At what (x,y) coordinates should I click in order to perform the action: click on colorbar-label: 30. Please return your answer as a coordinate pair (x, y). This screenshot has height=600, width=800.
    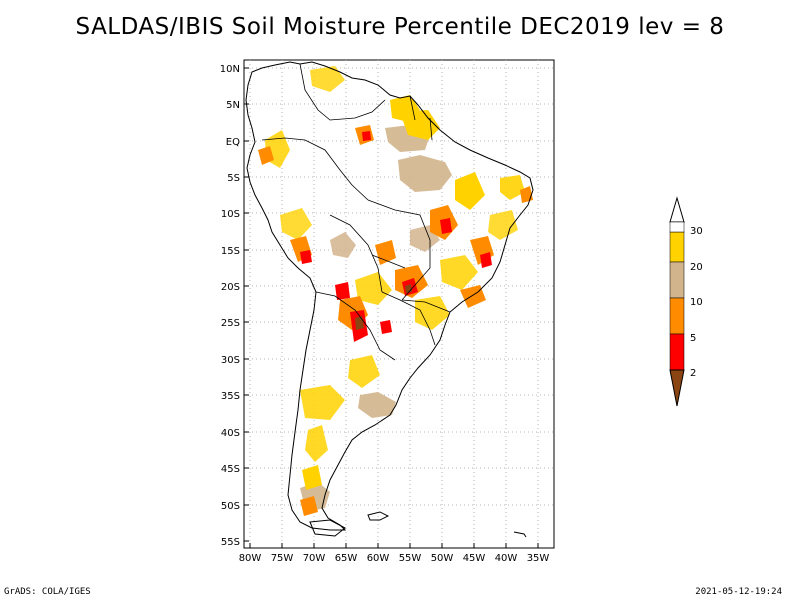
    Looking at the image, I should click on (696, 231).